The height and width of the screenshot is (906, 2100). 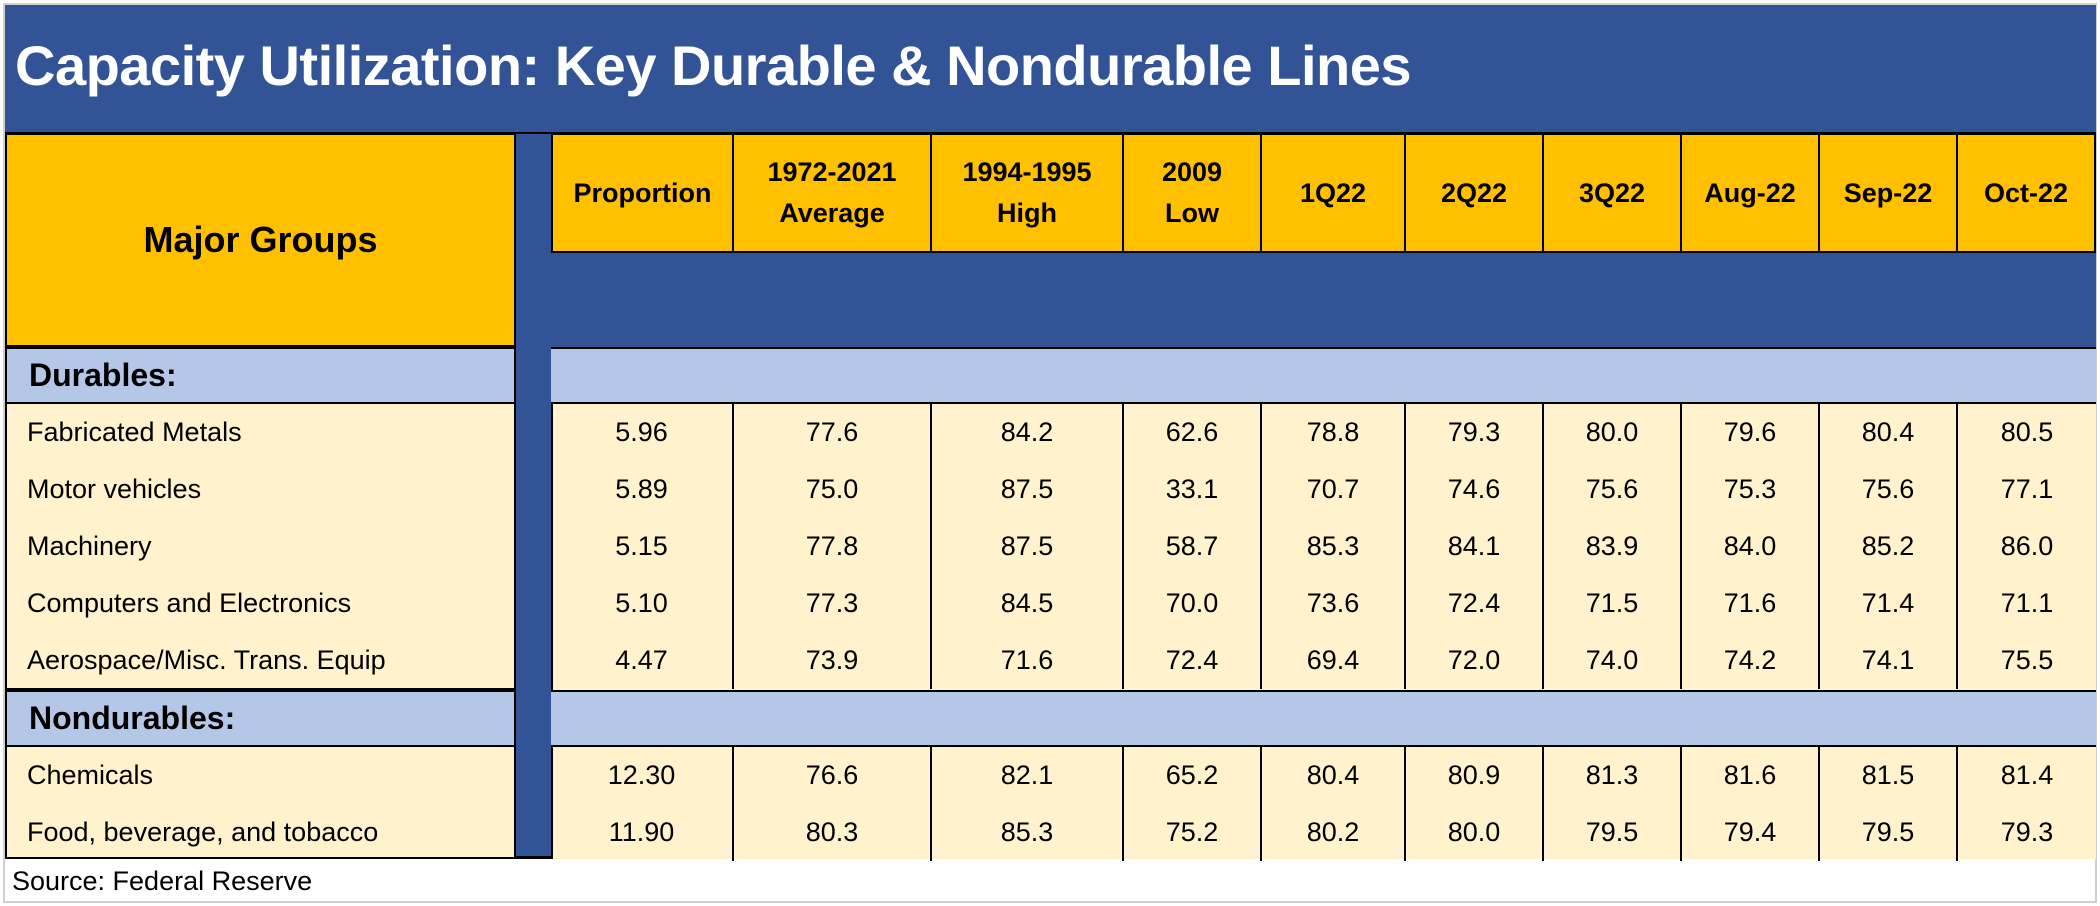 I want to click on column-header-label: Sep-22, so click(x=1888, y=193).